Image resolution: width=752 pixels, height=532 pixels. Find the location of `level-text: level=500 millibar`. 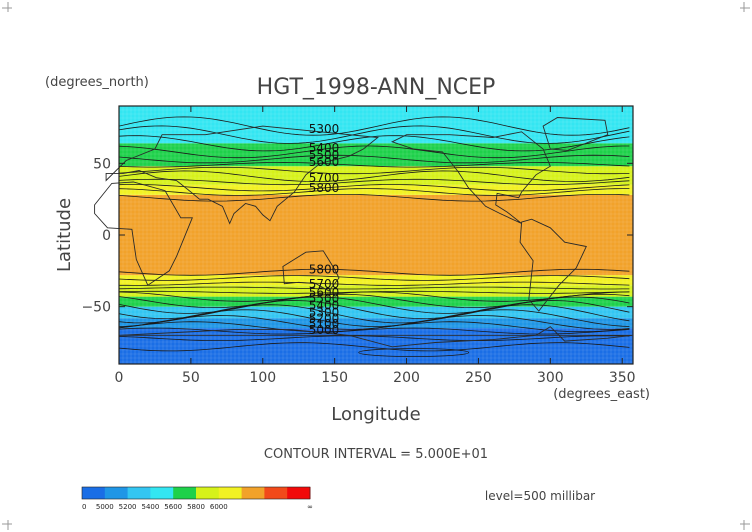

level-text: level=500 millibar is located at coordinates (540, 496).